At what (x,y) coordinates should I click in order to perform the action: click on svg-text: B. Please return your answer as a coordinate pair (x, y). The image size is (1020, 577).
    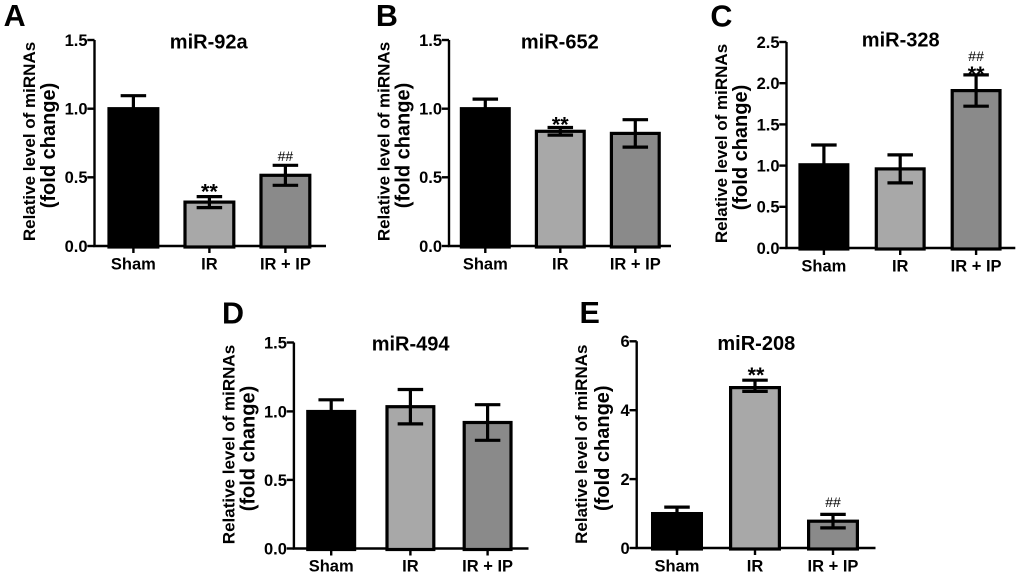
    Looking at the image, I should click on (387, 16).